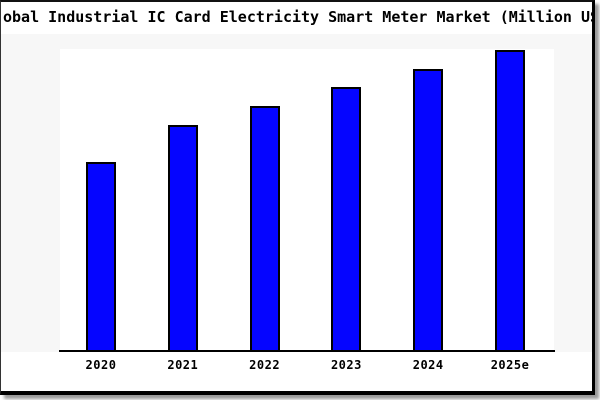 Image resolution: width=600 pixels, height=400 pixels. Describe the element at coordinates (101, 365) in the screenshot. I see `x-tick-label-2020: 2020` at that location.